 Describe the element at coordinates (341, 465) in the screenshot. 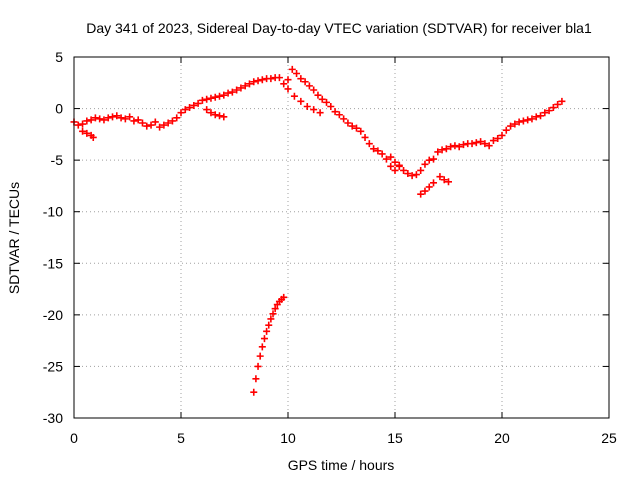

I see `x-axis-label: GPS time / hours` at that location.